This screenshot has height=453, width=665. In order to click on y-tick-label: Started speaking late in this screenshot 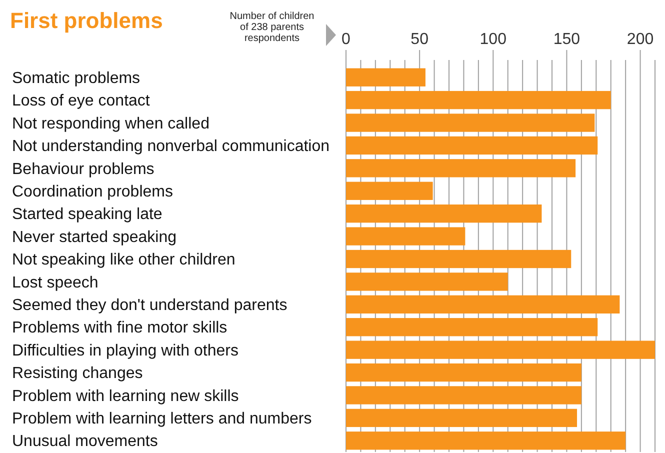, I will do `click(87, 215)`.